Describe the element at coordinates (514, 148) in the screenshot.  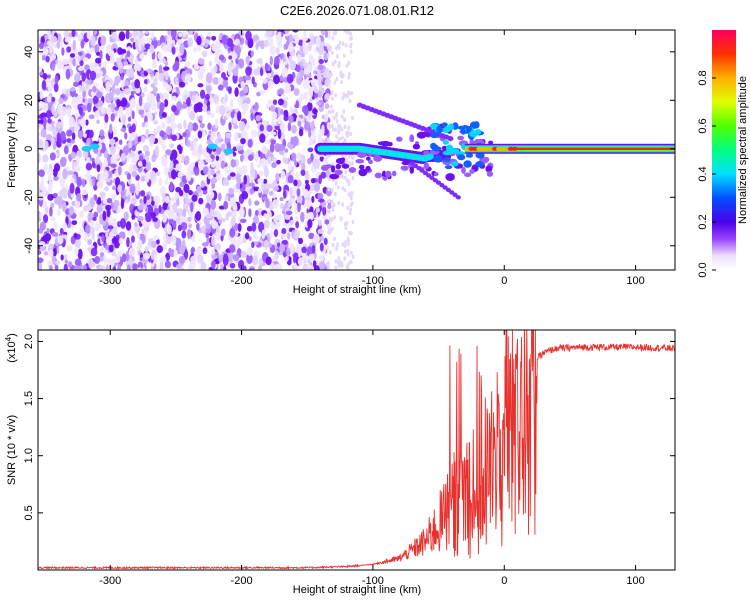
I see `signal-band-pulse` at that location.